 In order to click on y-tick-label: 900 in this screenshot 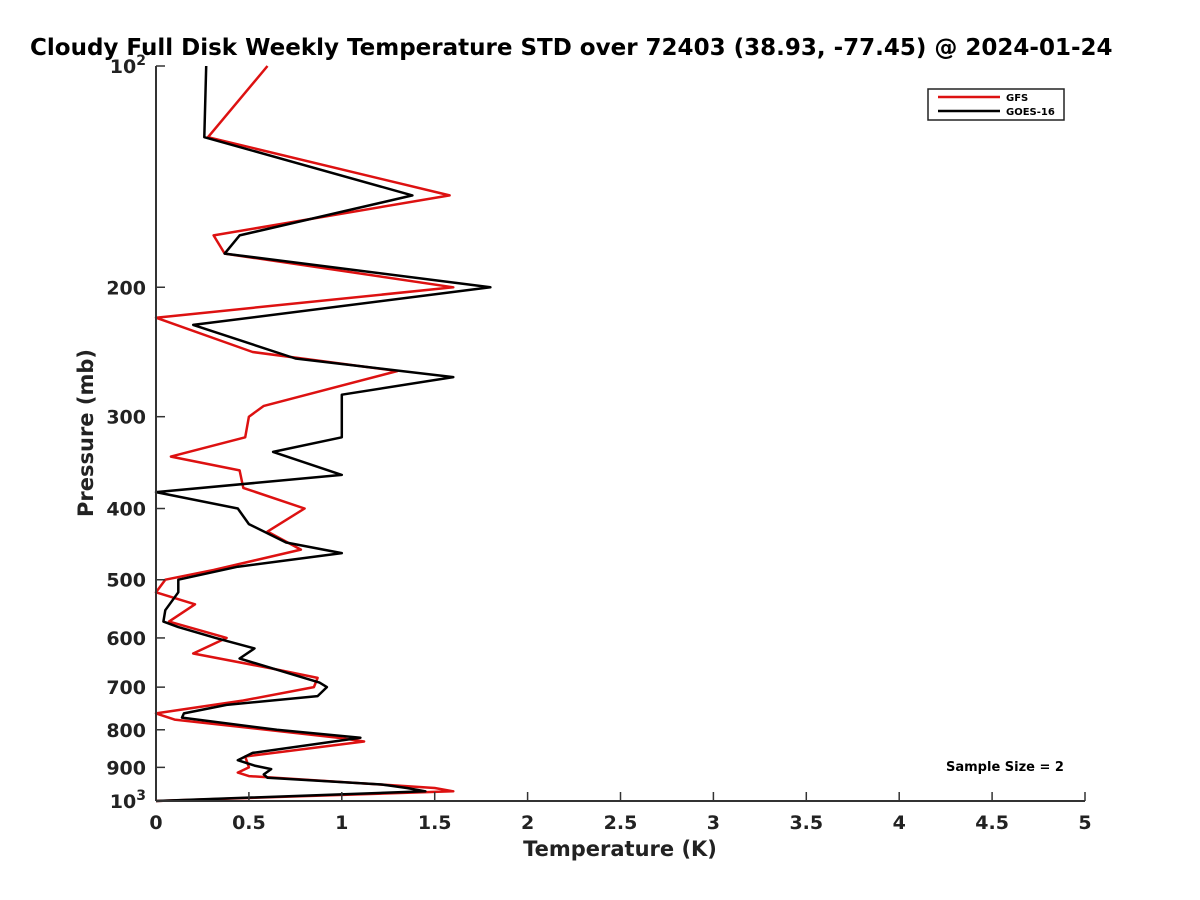, I will do `click(126, 768)`.